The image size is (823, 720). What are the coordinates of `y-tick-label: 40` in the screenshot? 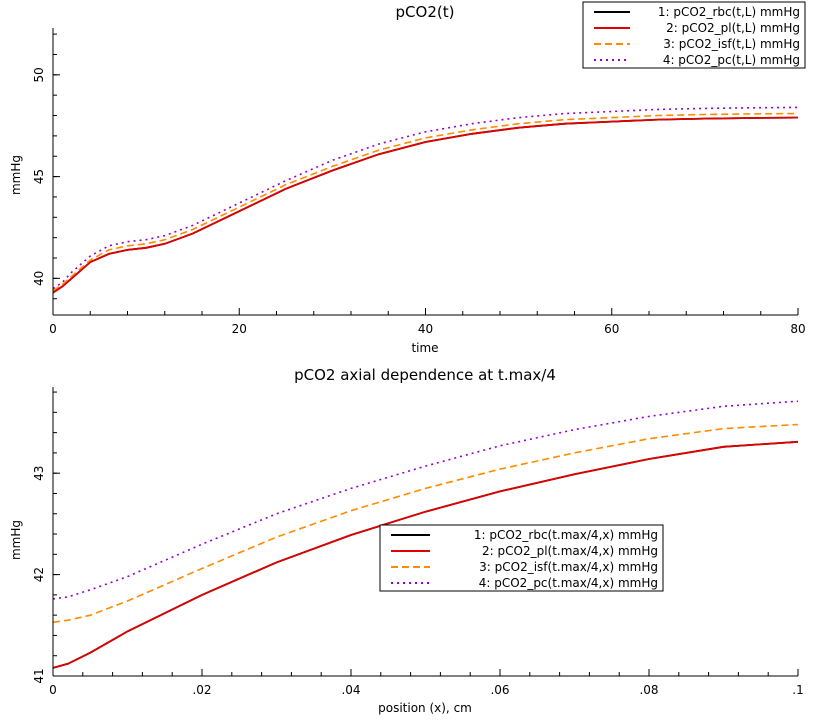 It's located at (39, 278).